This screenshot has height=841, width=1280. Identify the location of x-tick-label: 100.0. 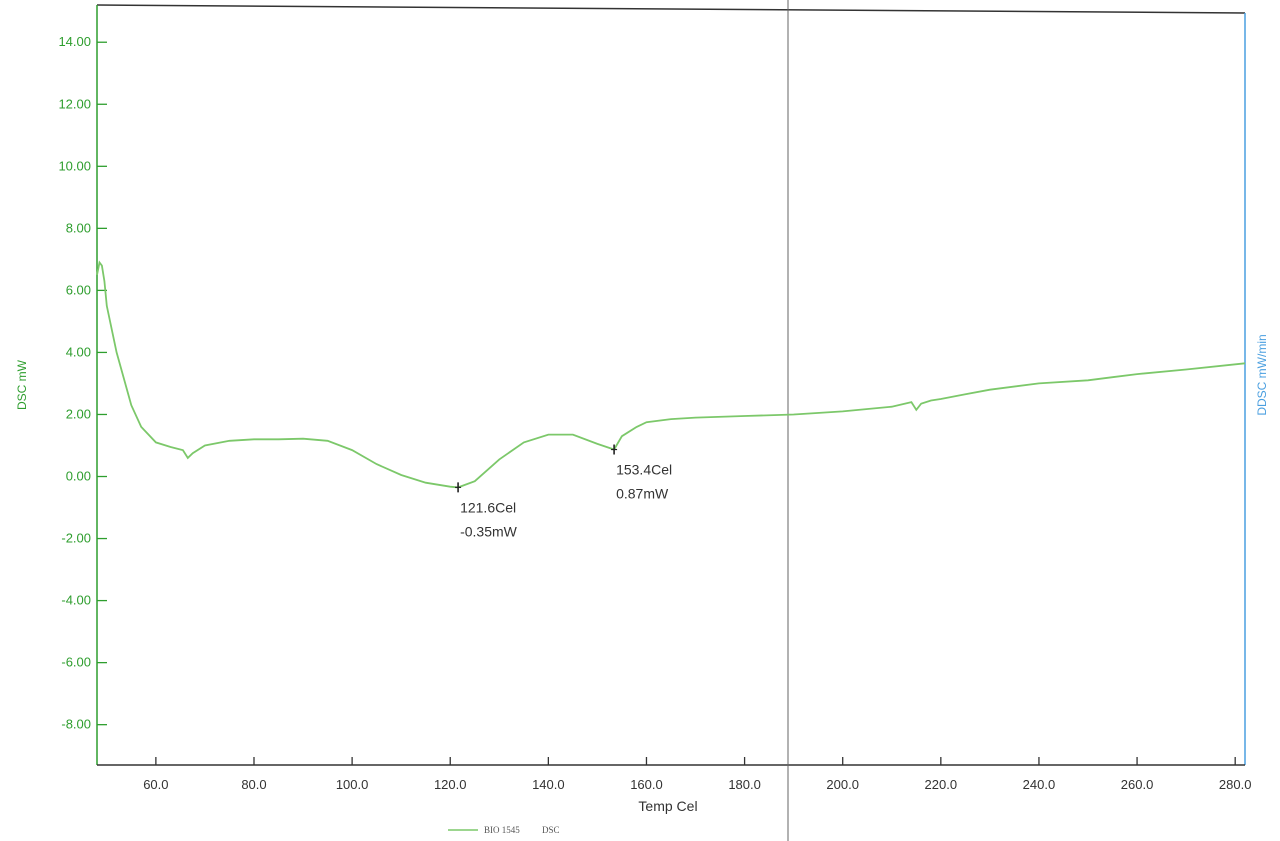
(352, 784).